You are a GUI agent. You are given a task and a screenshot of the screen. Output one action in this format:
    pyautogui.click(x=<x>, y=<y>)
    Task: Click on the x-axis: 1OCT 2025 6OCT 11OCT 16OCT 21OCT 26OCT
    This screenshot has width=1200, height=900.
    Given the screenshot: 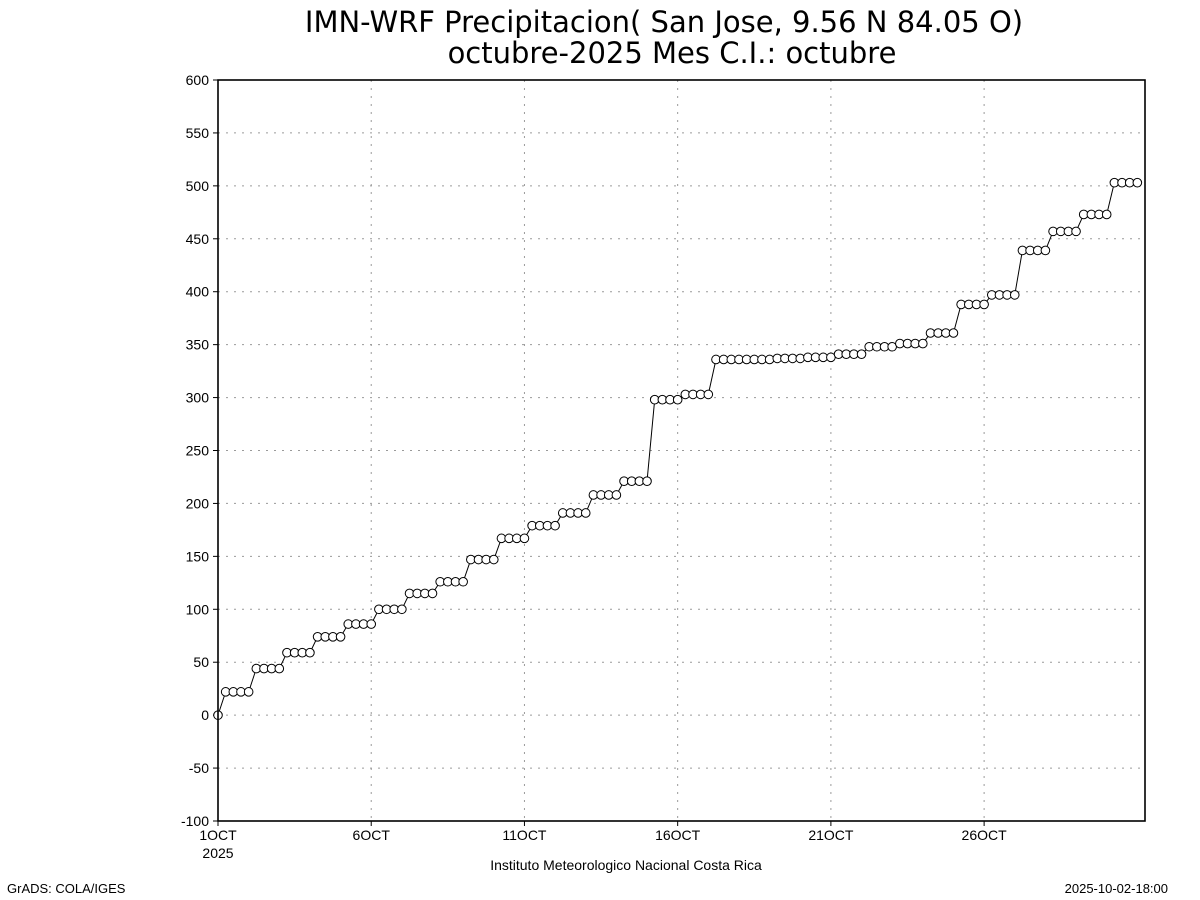 What is the action you would take?
    pyautogui.click(x=603, y=841)
    